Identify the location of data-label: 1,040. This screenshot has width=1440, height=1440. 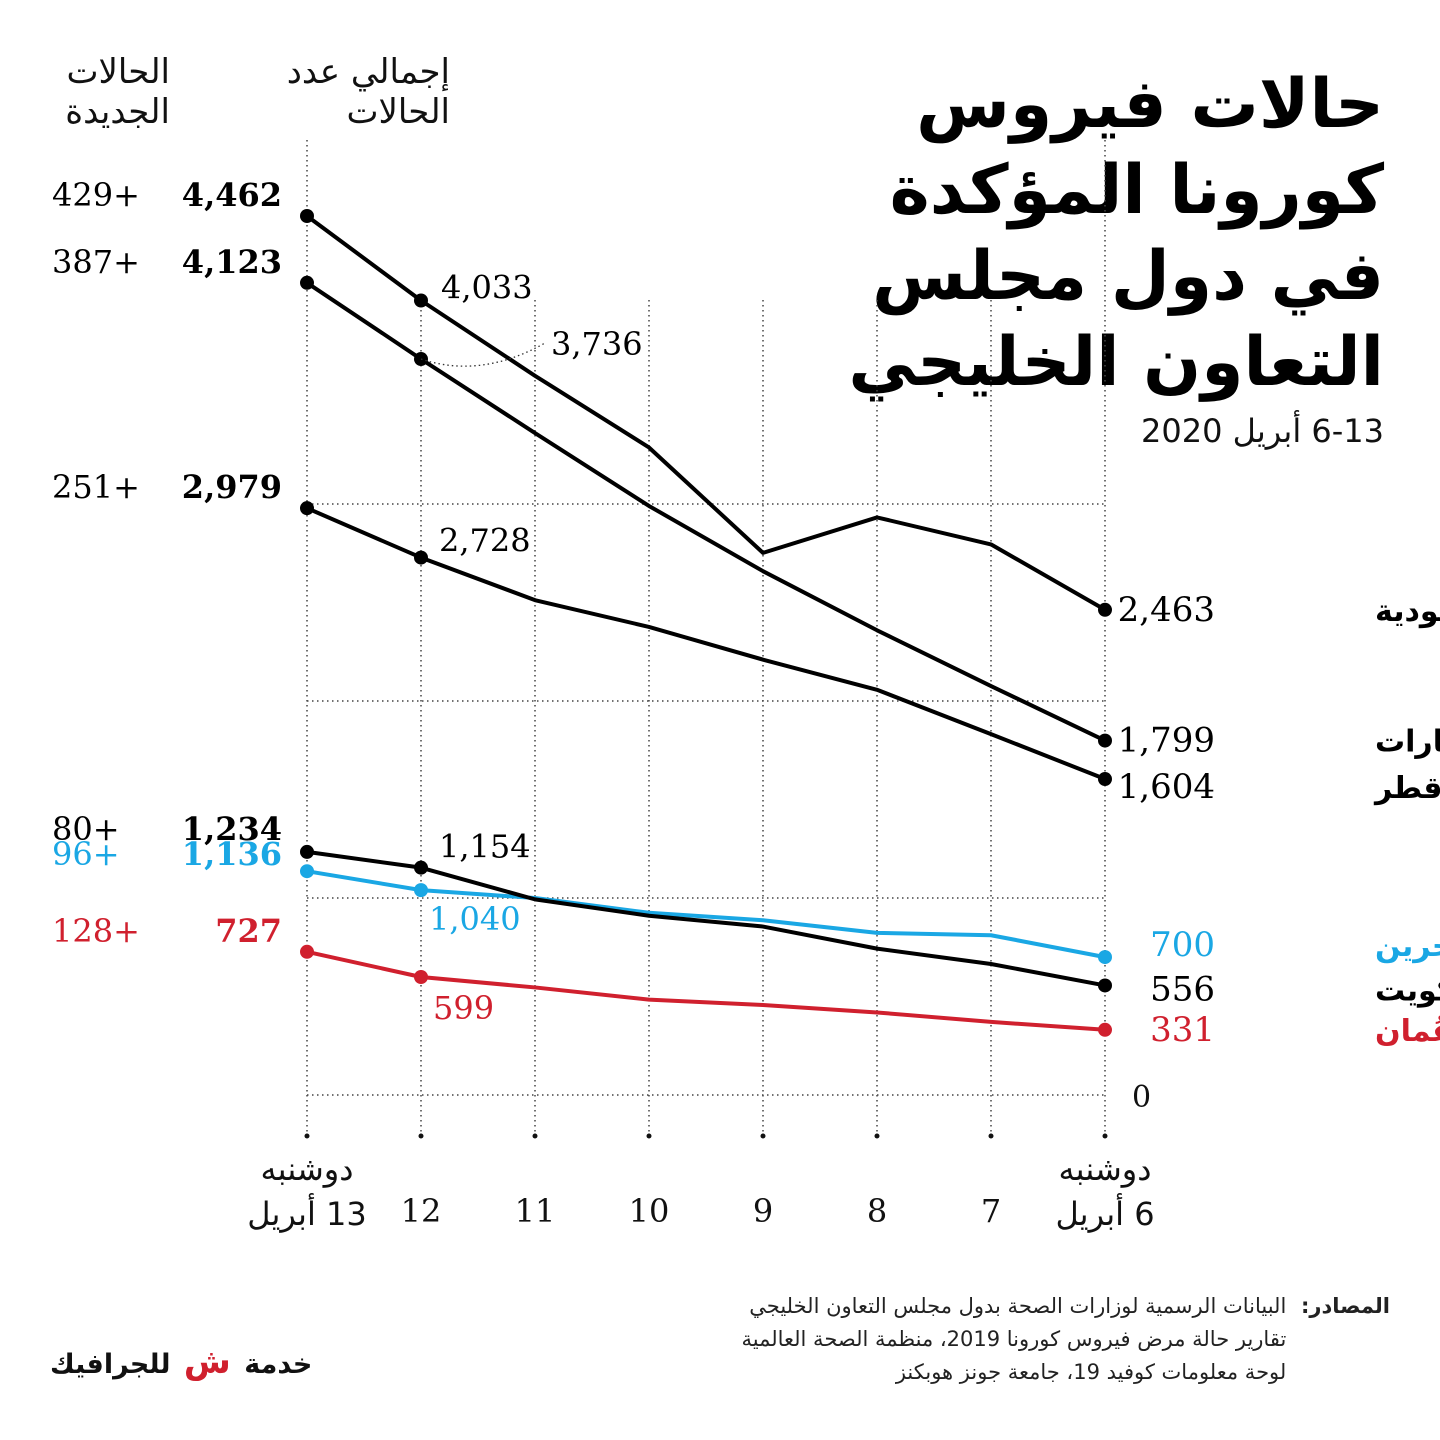
(475, 919).